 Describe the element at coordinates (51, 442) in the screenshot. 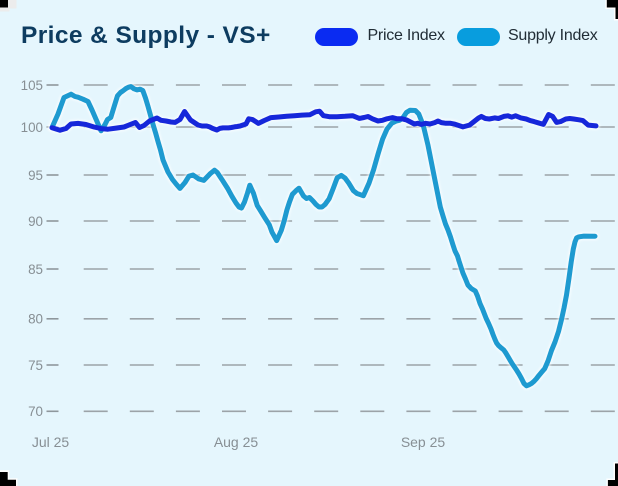

I see `svg-text: Jul 25` at that location.